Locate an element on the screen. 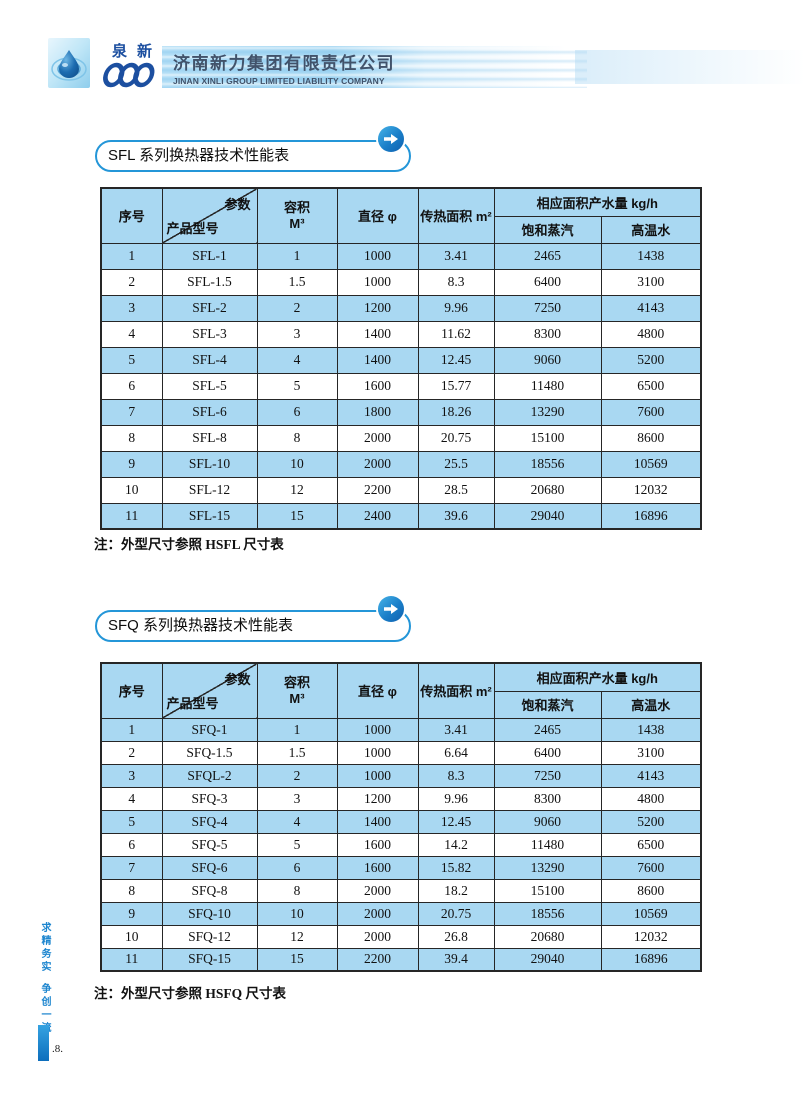  header-volume: 容积 M³ is located at coordinates (297, 215).